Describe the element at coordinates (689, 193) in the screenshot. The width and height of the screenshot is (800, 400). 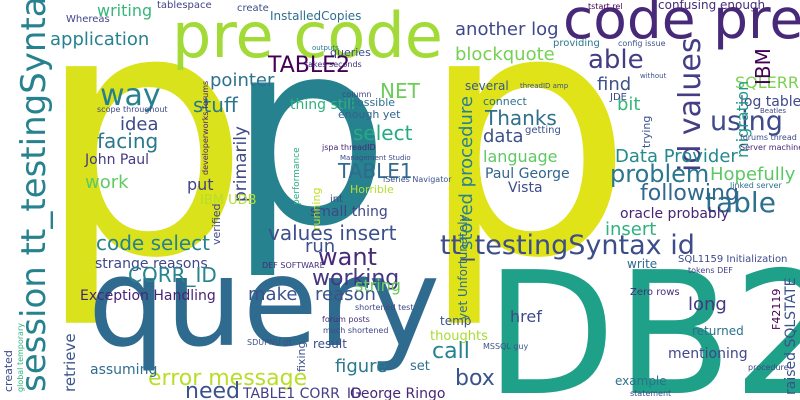
I see `word: following` at that location.